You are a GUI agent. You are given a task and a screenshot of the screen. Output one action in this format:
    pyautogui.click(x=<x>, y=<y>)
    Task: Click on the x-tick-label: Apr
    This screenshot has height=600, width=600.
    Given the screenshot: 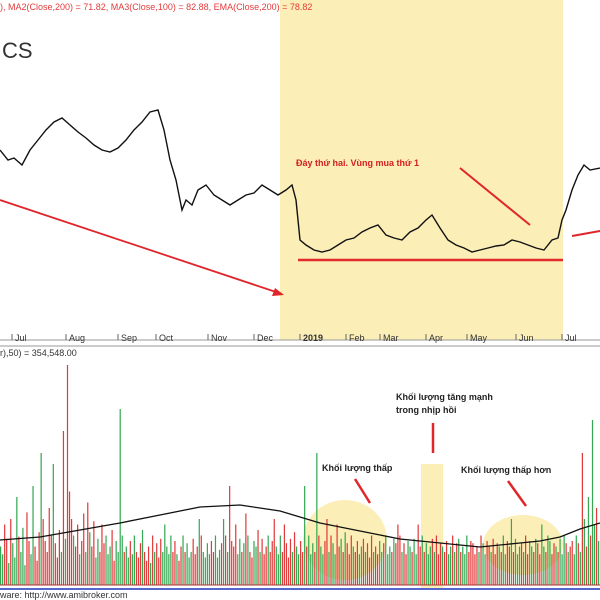 What is the action you would take?
    pyautogui.click(x=436, y=338)
    